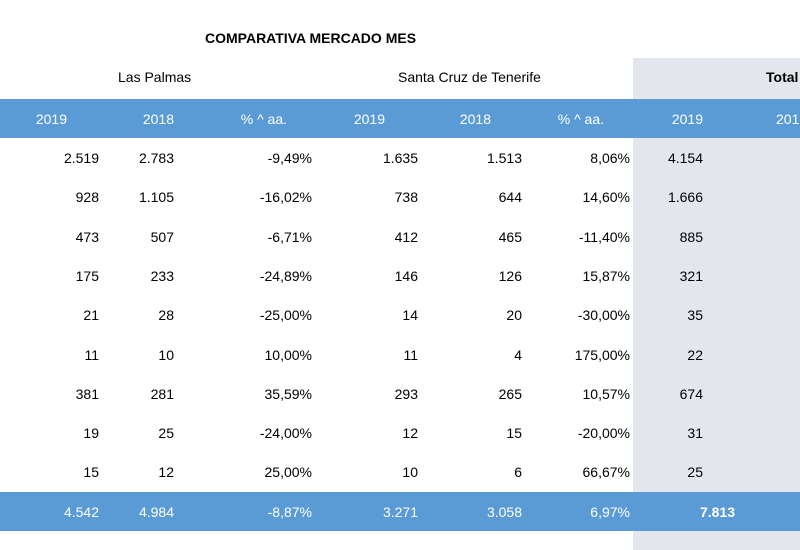 The width and height of the screenshot is (800, 550). What do you see at coordinates (87, 394) in the screenshot?
I see `table-cell: 381` at bounding box center [87, 394].